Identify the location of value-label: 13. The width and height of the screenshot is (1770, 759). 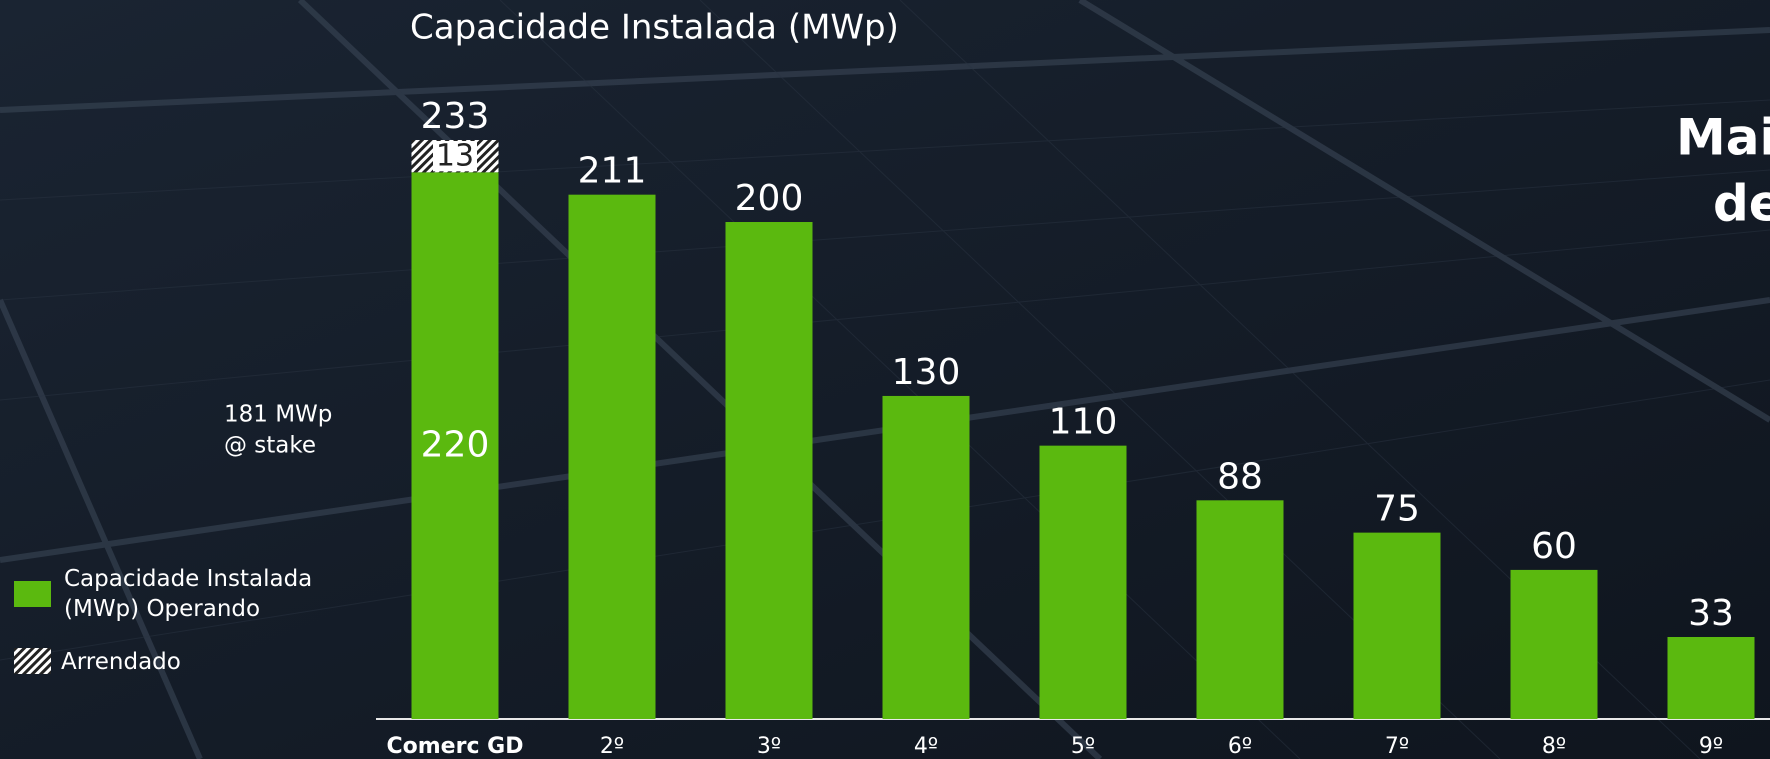
(455, 156).